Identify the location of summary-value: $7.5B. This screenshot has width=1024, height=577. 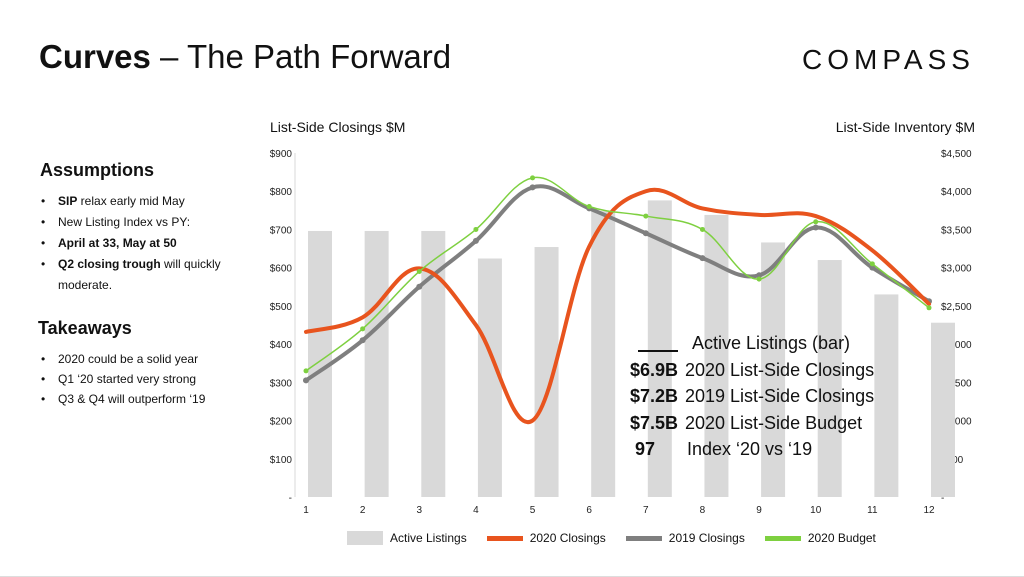
(653, 422).